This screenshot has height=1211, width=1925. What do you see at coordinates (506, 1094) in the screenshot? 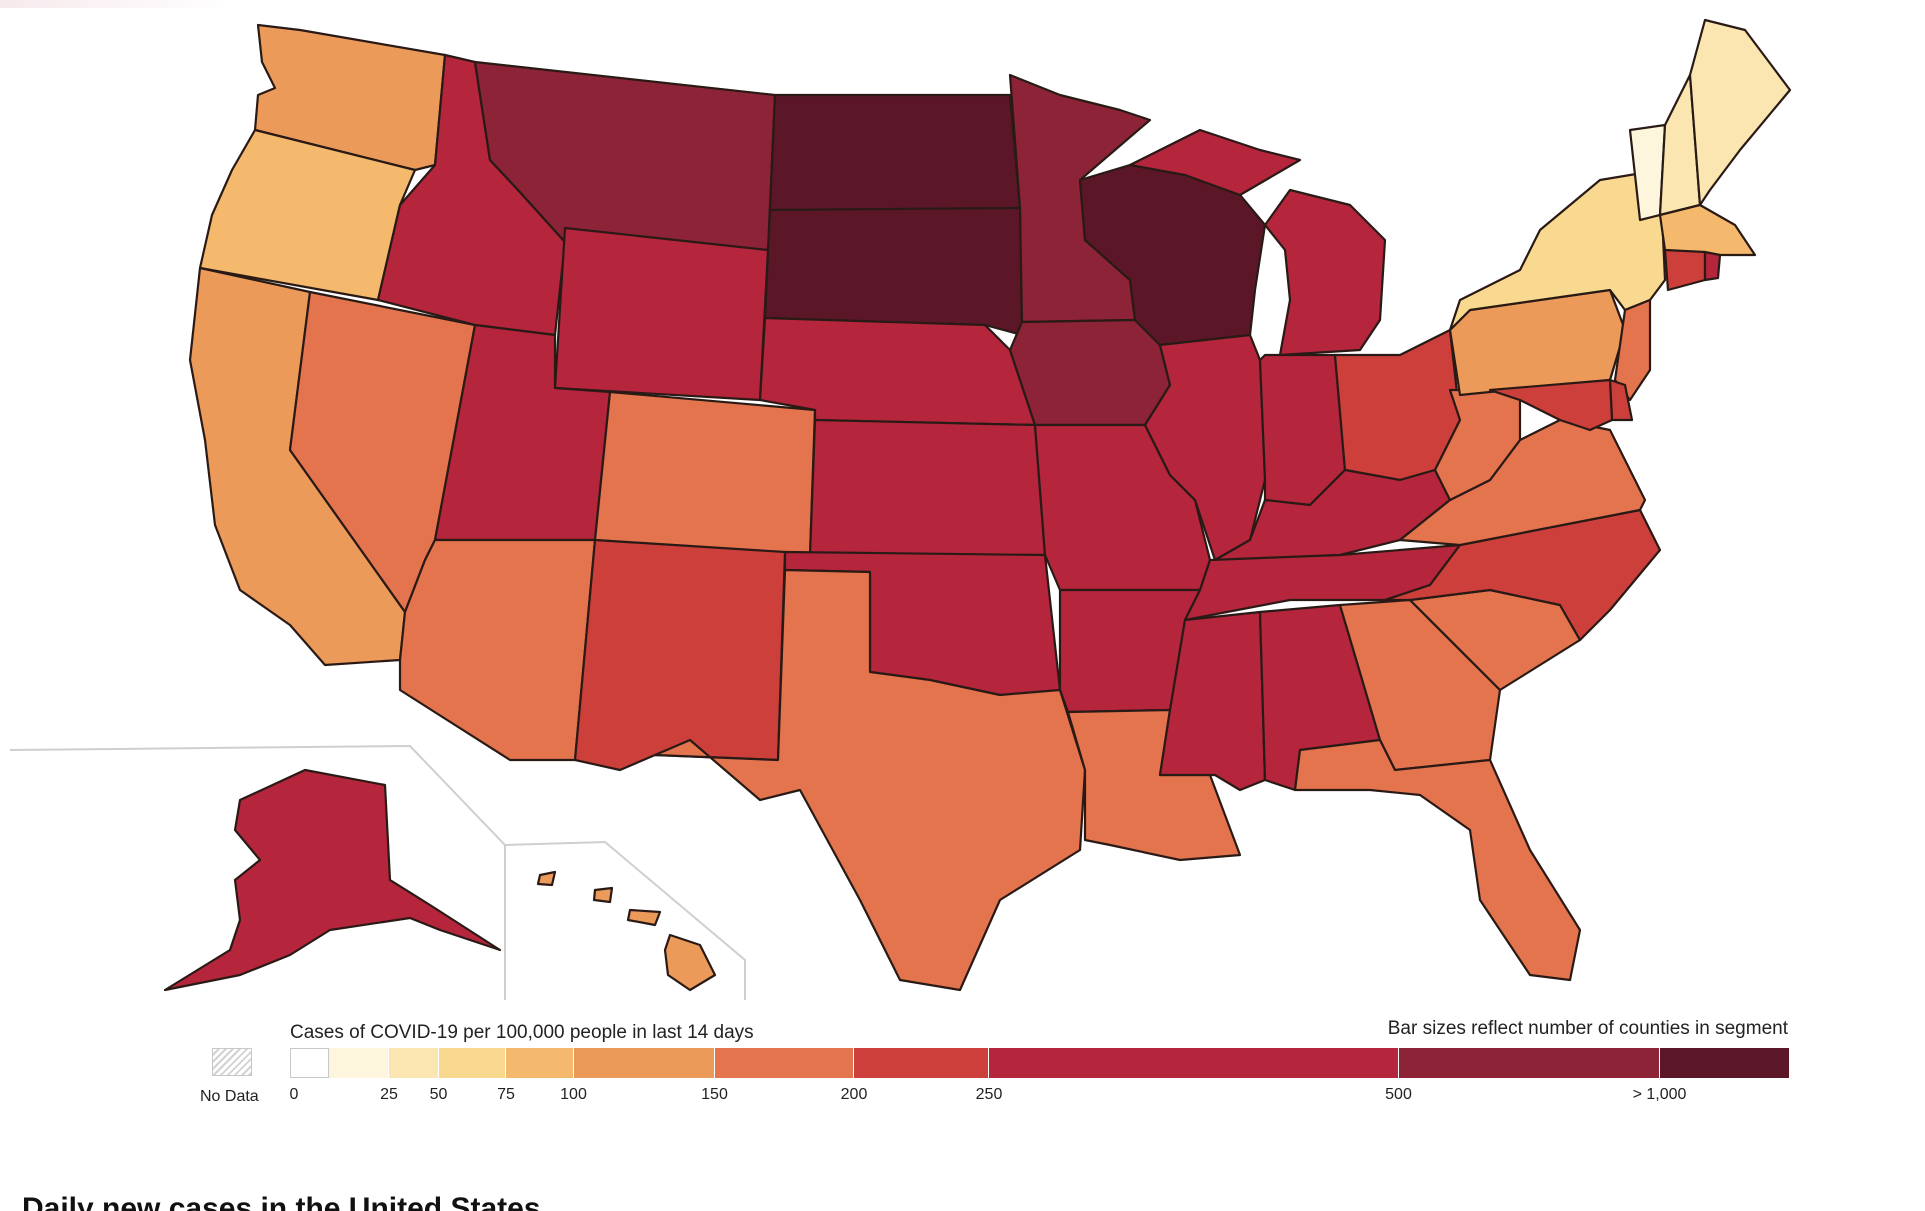
I see `legend-tick-label: 75` at bounding box center [506, 1094].